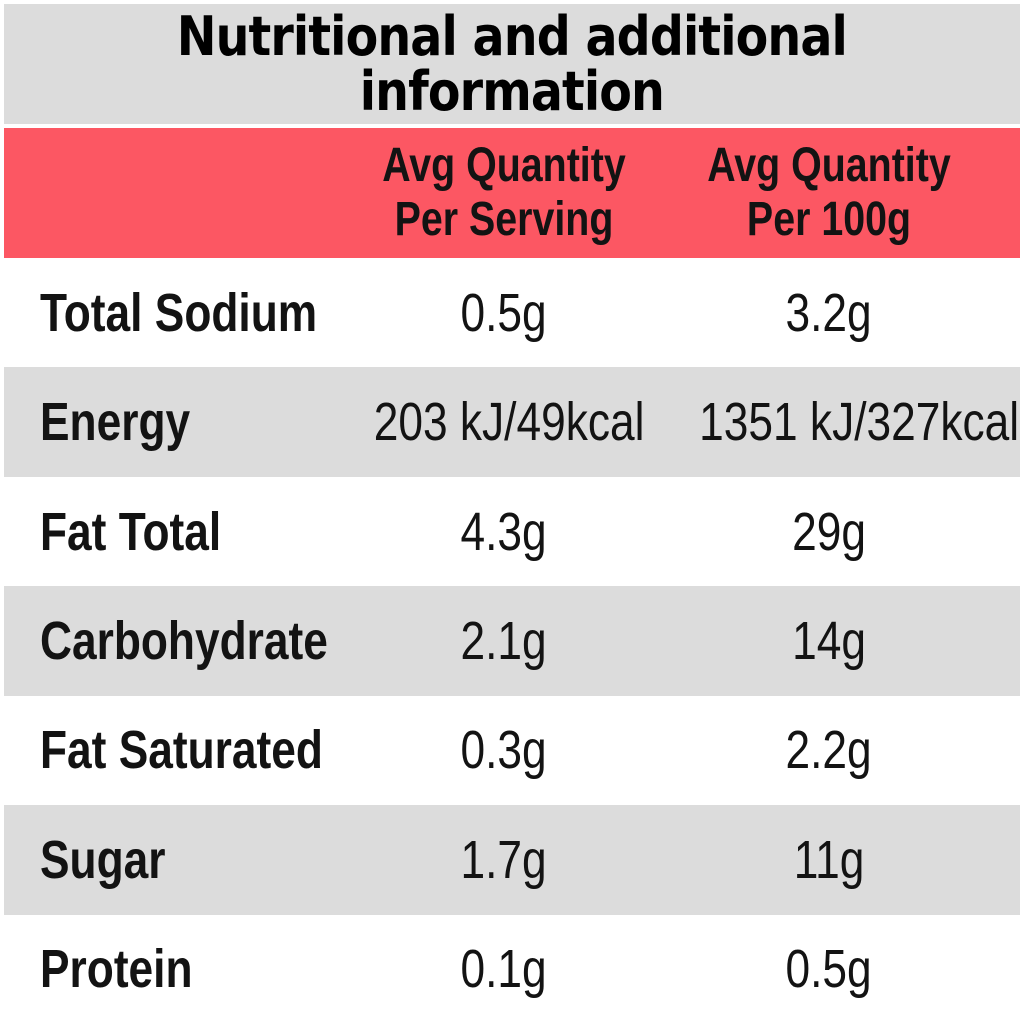 This screenshot has height=1024, width=1024. I want to click on value-per-100g: 2.2g, so click(829, 750).